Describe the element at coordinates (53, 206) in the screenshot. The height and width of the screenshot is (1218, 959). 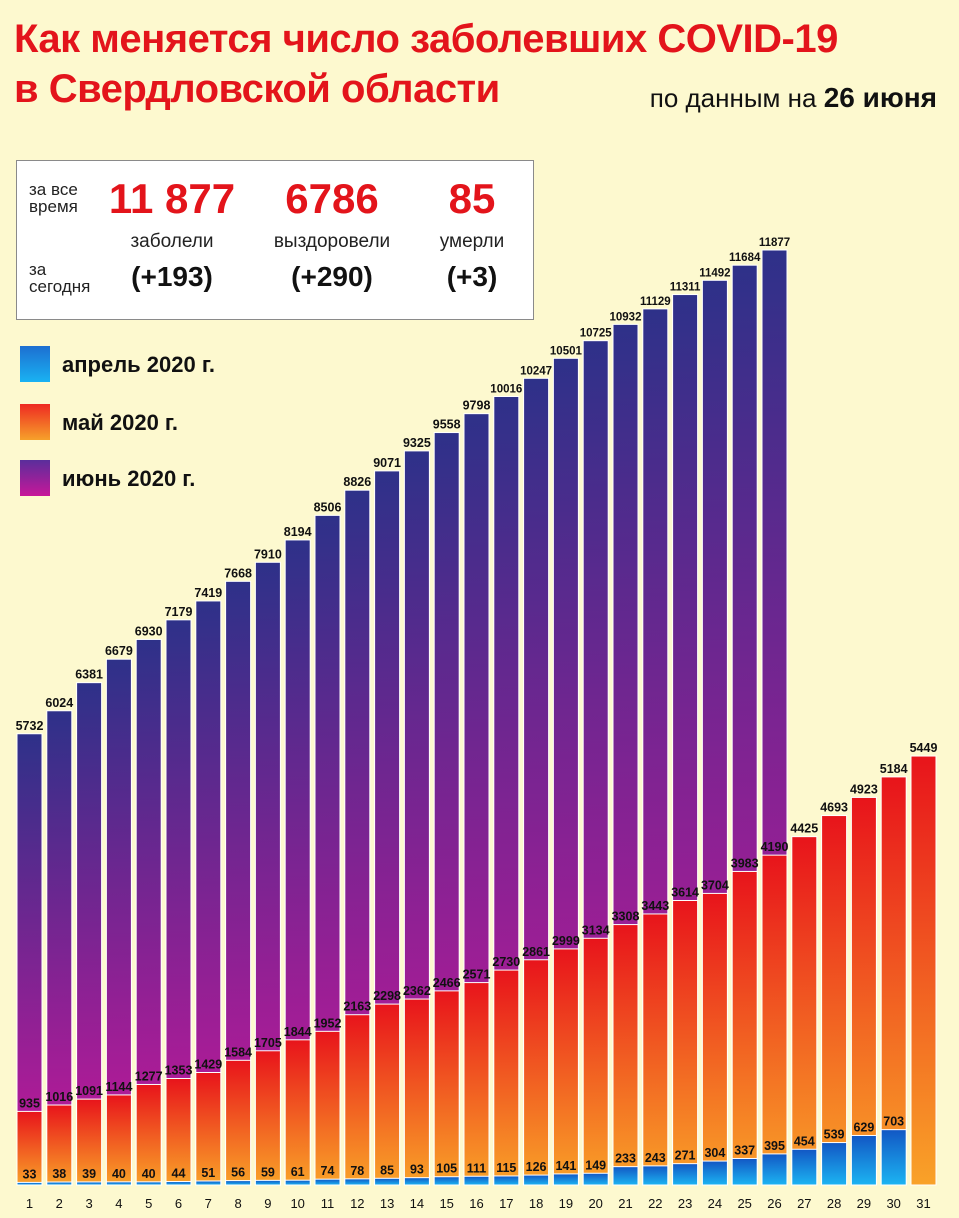
I see `all-time-label-2: время` at that location.